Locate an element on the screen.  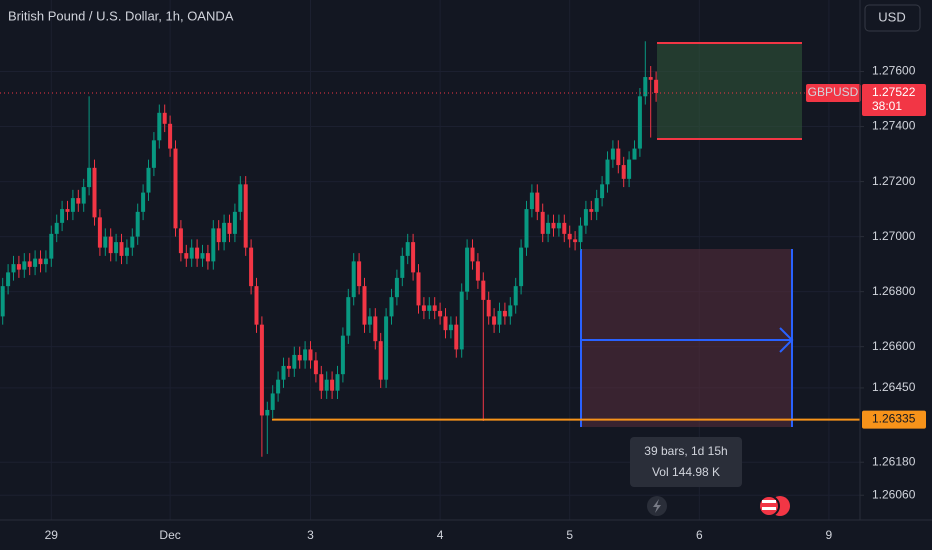
currency-label: USD is located at coordinates (891, 16).